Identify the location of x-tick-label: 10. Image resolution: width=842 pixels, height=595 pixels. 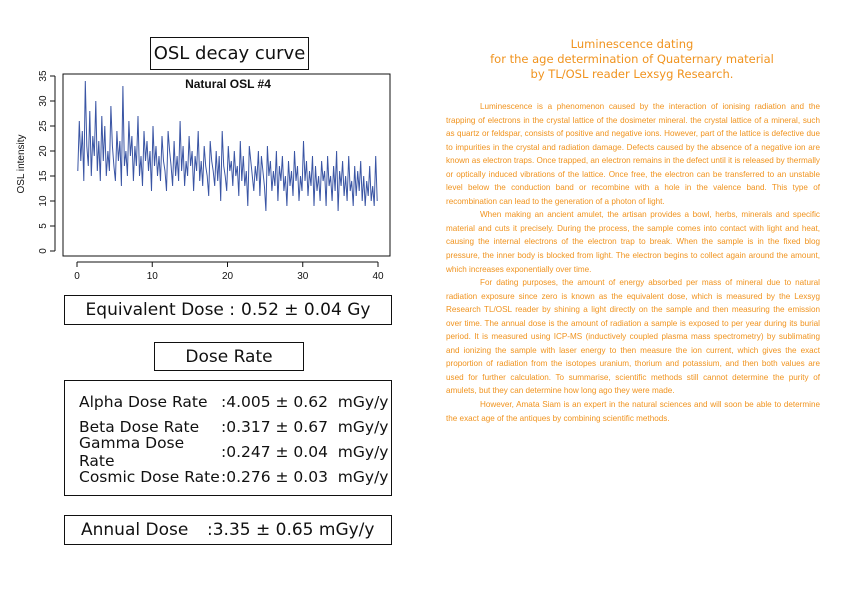
(153, 276).